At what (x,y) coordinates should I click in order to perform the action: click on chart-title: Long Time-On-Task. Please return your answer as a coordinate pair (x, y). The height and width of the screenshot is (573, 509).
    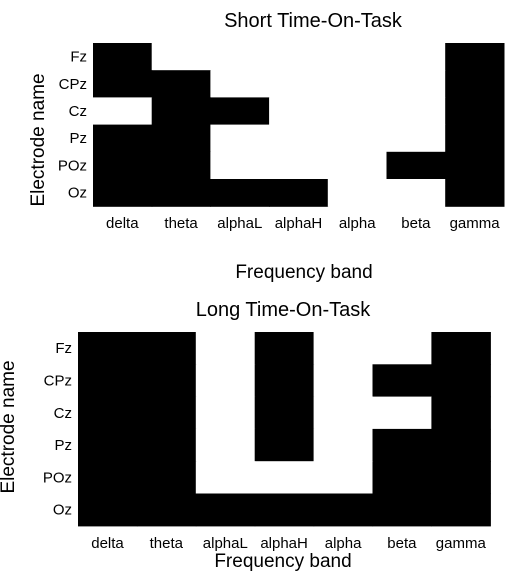
    Looking at the image, I should click on (284, 310).